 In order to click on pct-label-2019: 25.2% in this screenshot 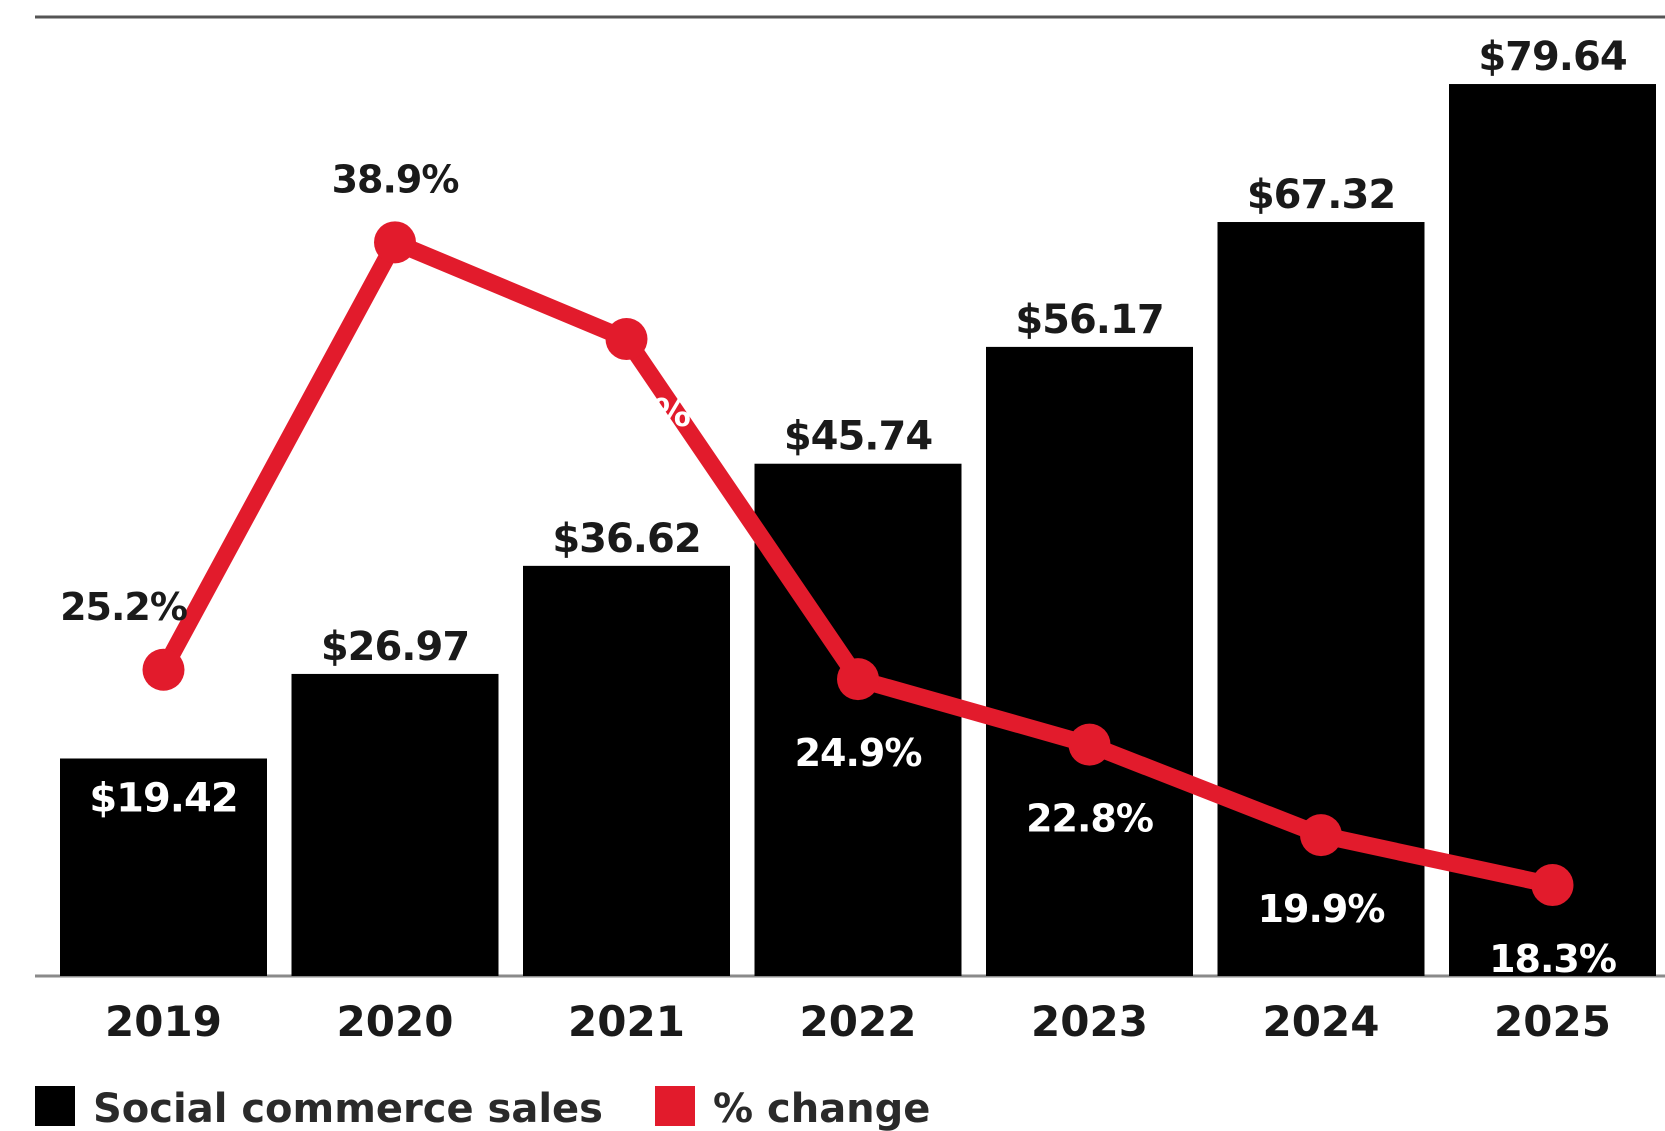, I will do `click(123, 607)`.